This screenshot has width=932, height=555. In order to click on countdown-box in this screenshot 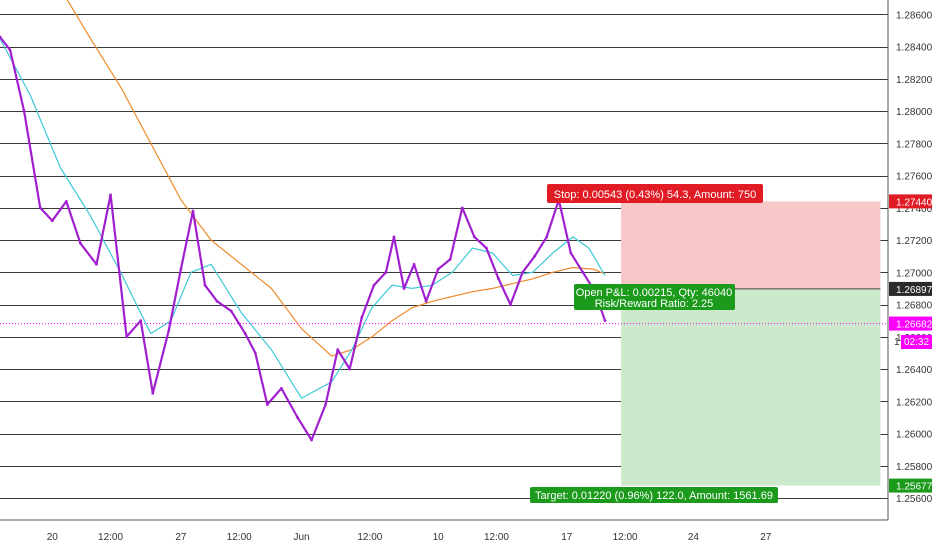, I will do `click(916, 342)`.